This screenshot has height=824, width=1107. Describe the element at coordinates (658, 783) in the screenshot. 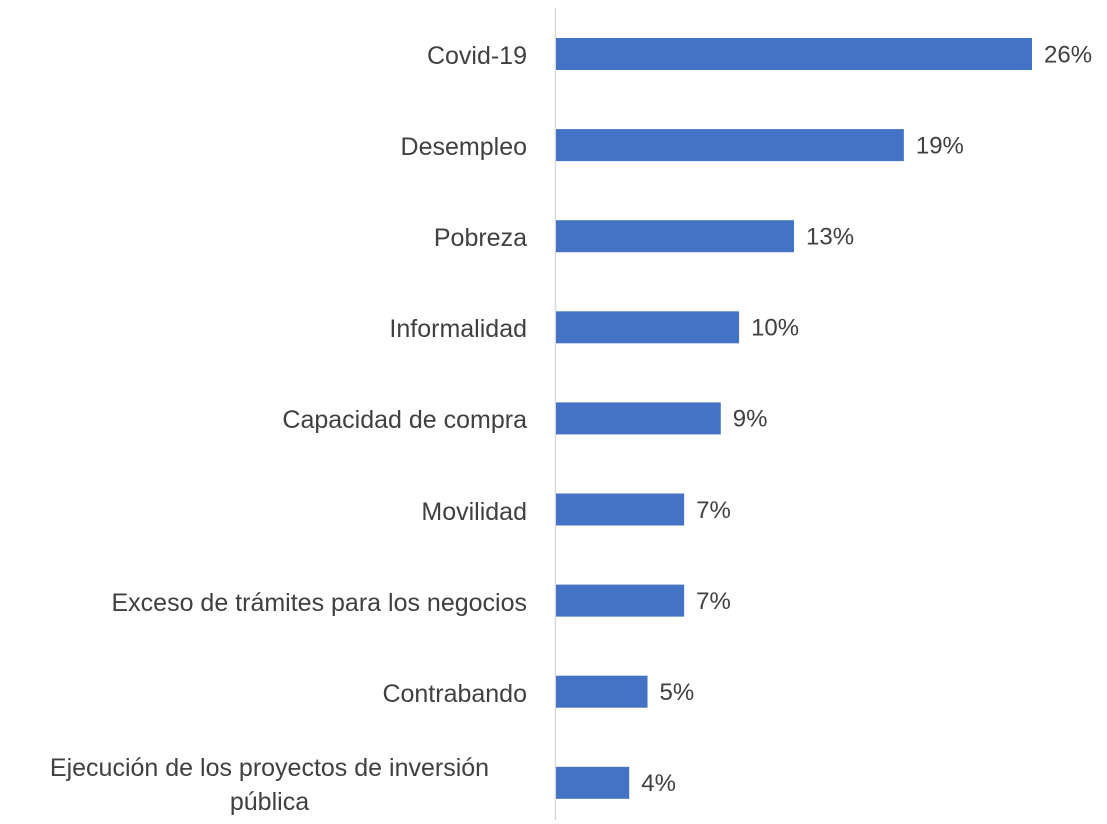

I see `value-label: 4%` at that location.